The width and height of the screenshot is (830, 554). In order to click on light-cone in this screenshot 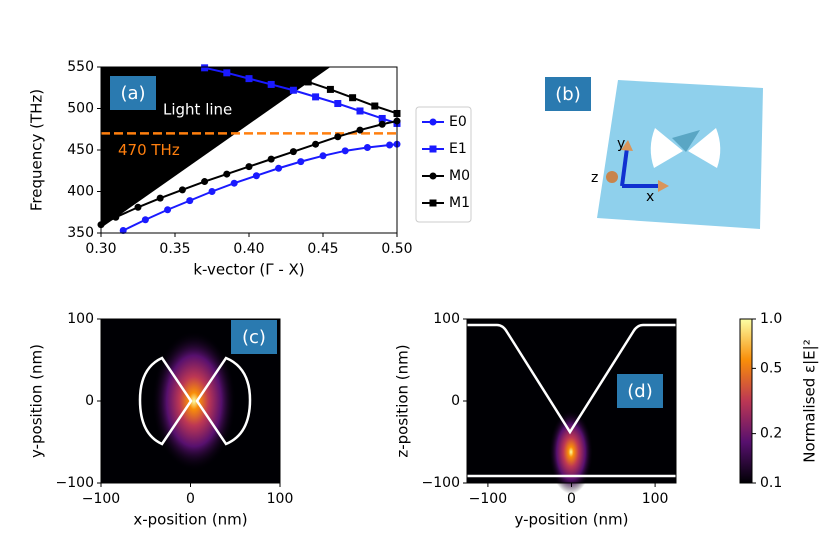, I will do `click(216, 148)`.